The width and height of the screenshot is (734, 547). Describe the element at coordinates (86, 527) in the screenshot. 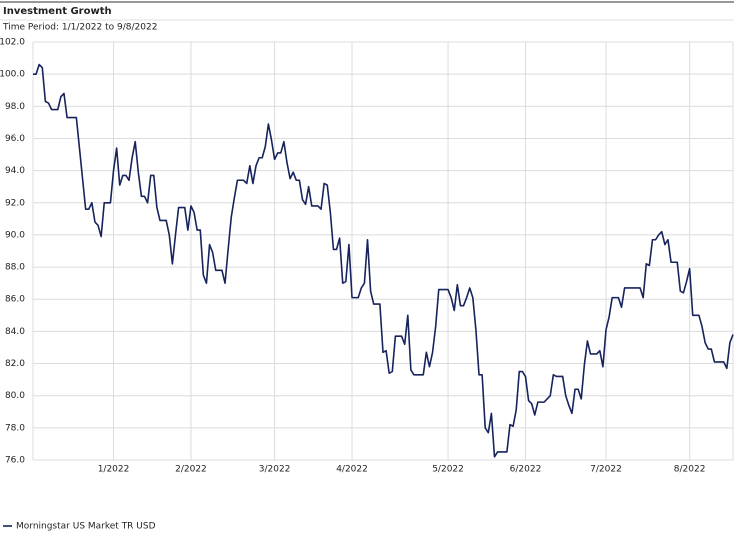

I see `legend-label: Morningstar US Market TR USD` at that location.